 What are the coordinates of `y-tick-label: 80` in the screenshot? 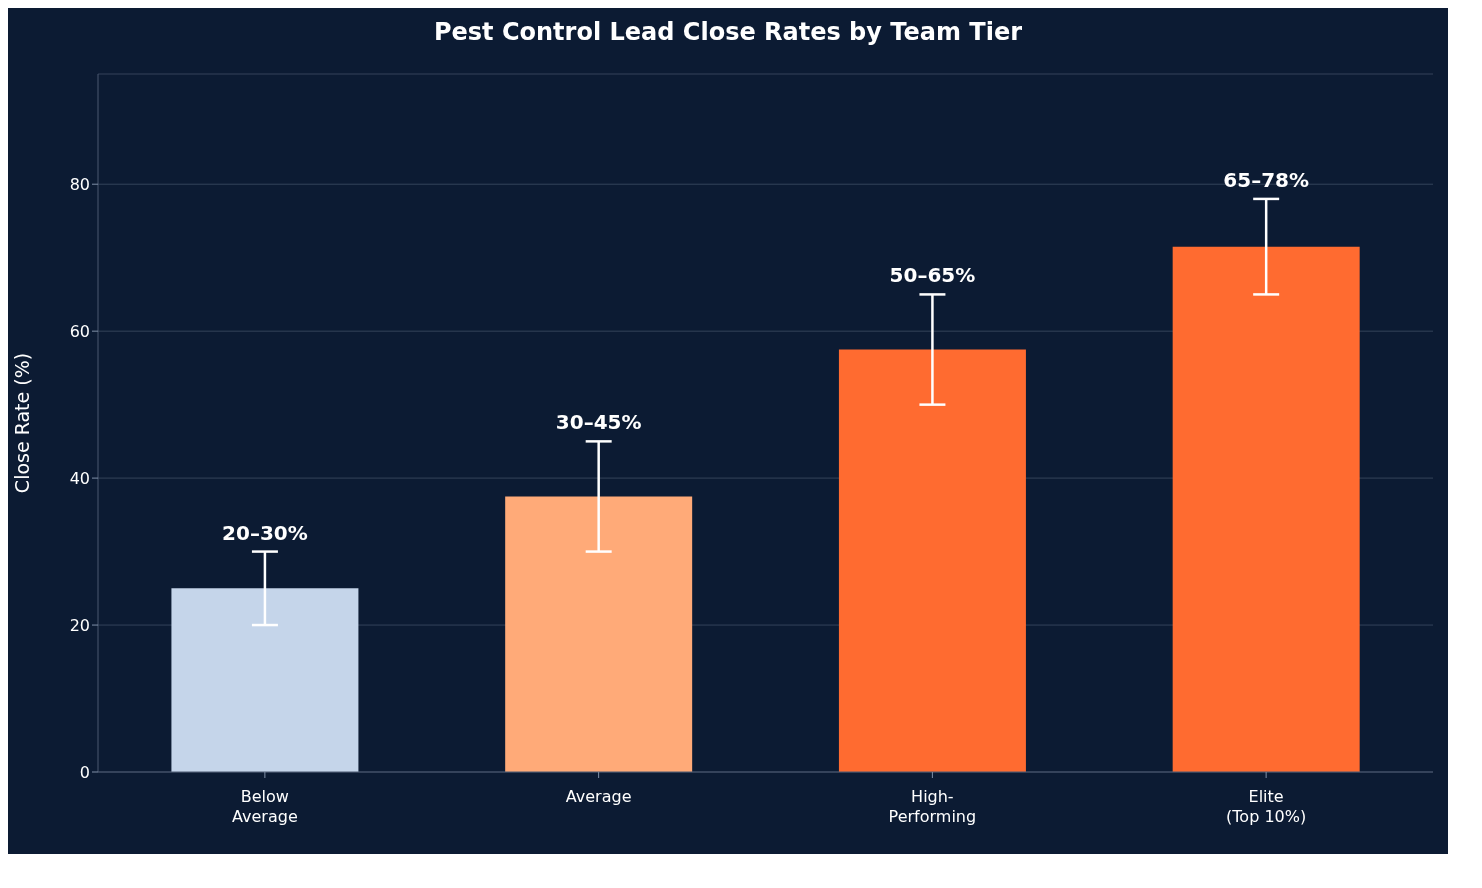 It's located at (79, 184).